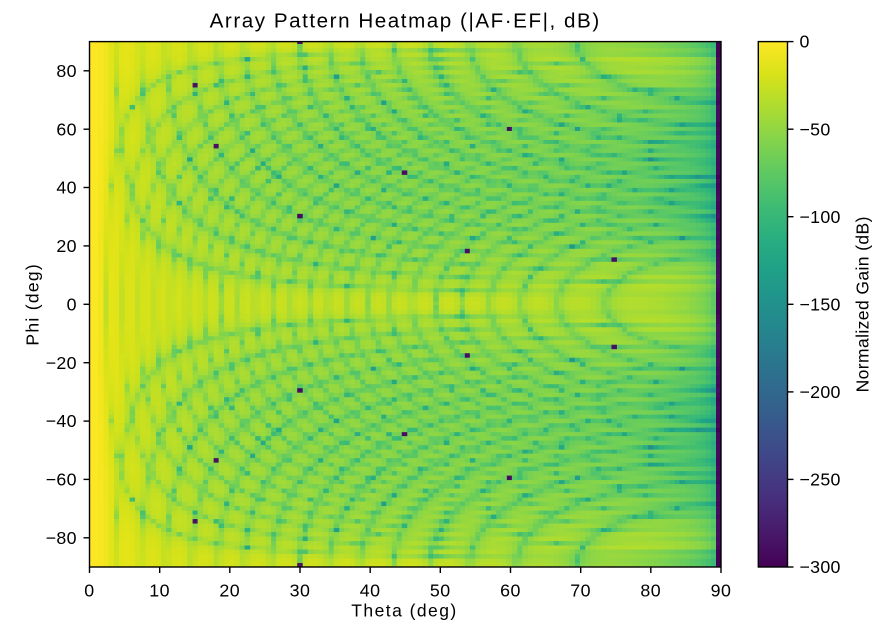 The height and width of the screenshot is (637, 885). What do you see at coordinates (440, 591) in the screenshot?
I see `svg-text: 50` at bounding box center [440, 591].